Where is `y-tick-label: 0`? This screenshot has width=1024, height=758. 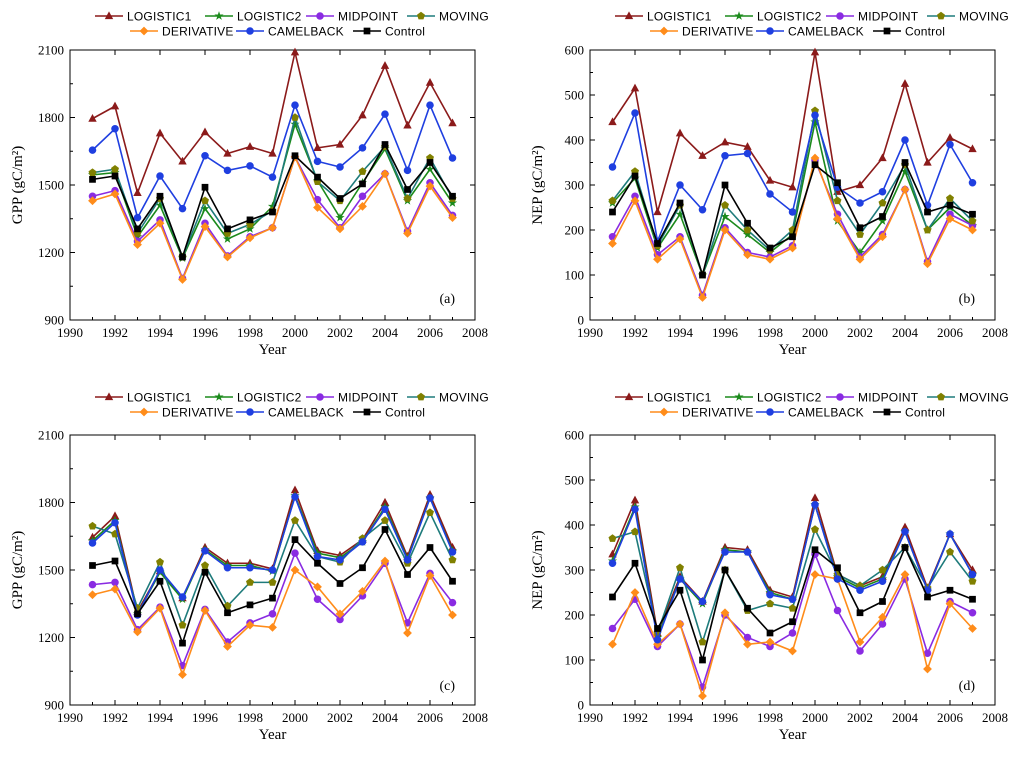
y-tick-label: 0 is located at coordinates (581, 320).